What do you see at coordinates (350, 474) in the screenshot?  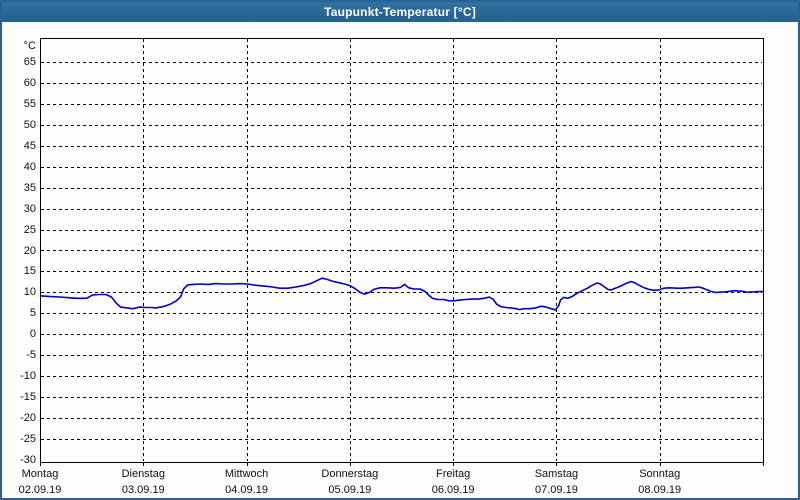 I see `x-weekday-label: Donnerstag` at bounding box center [350, 474].